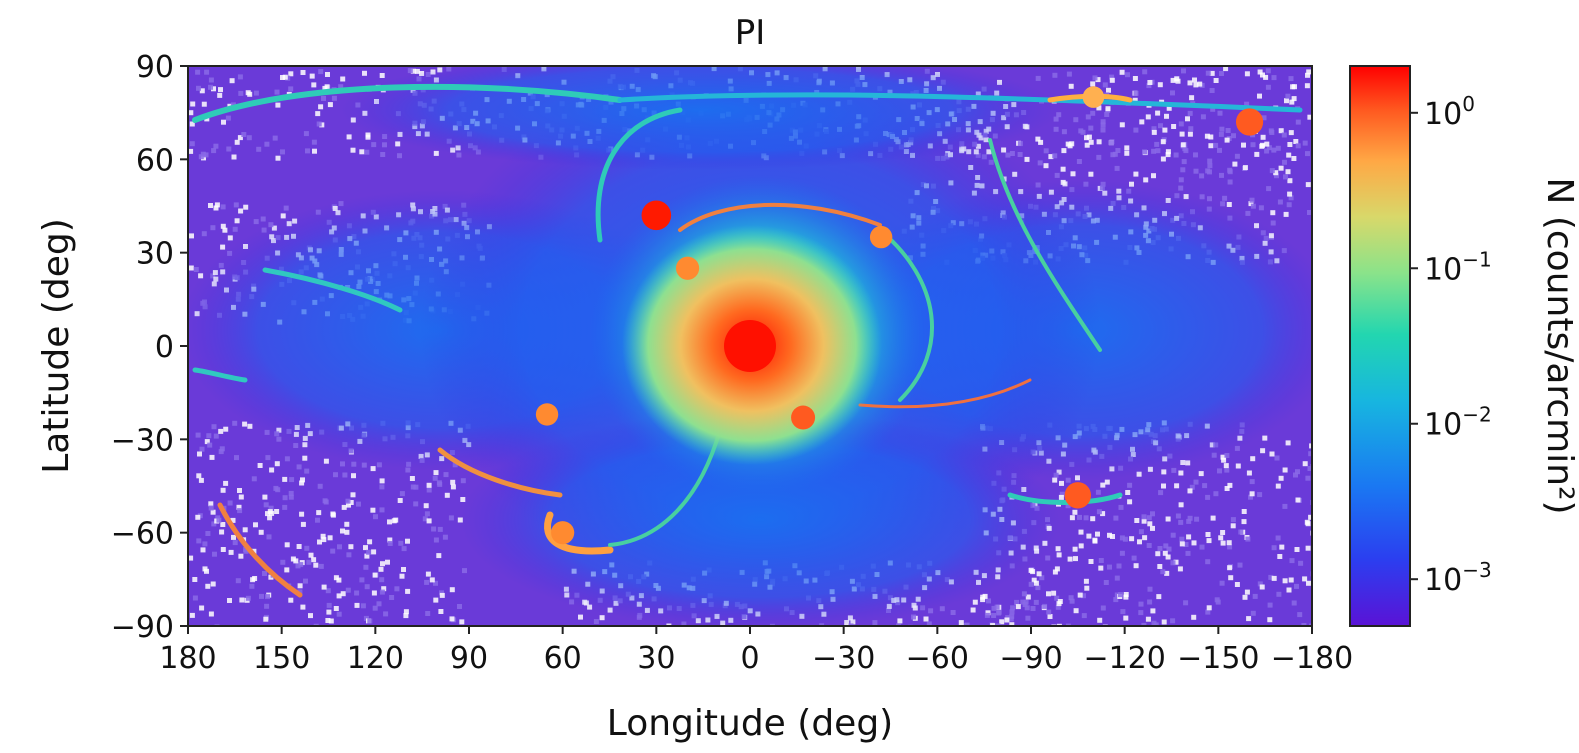 This screenshot has width=1579, height=753. Describe the element at coordinates (469, 658) in the screenshot. I see `x-tick-label: 90` at that location.